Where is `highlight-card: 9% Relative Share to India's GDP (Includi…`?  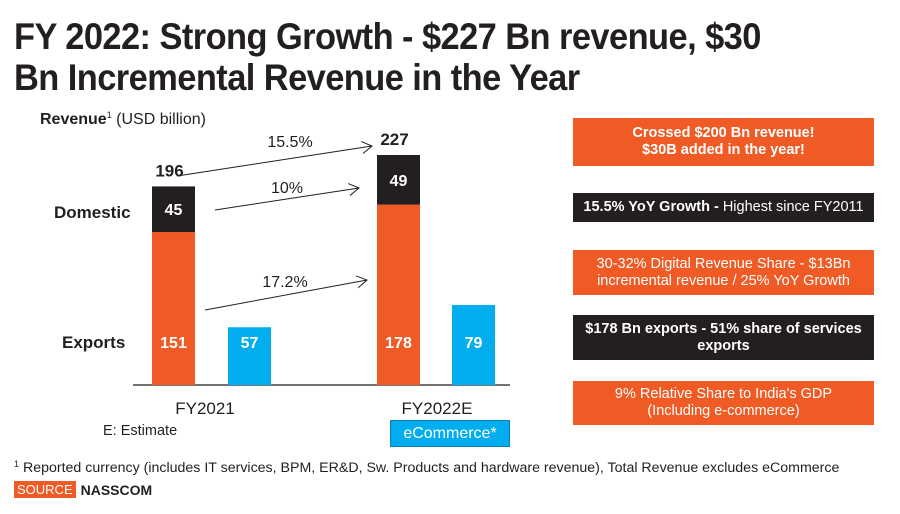 highlight-card: 9% Relative Share to India's GDP (Includi… is located at coordinates (723, 403).